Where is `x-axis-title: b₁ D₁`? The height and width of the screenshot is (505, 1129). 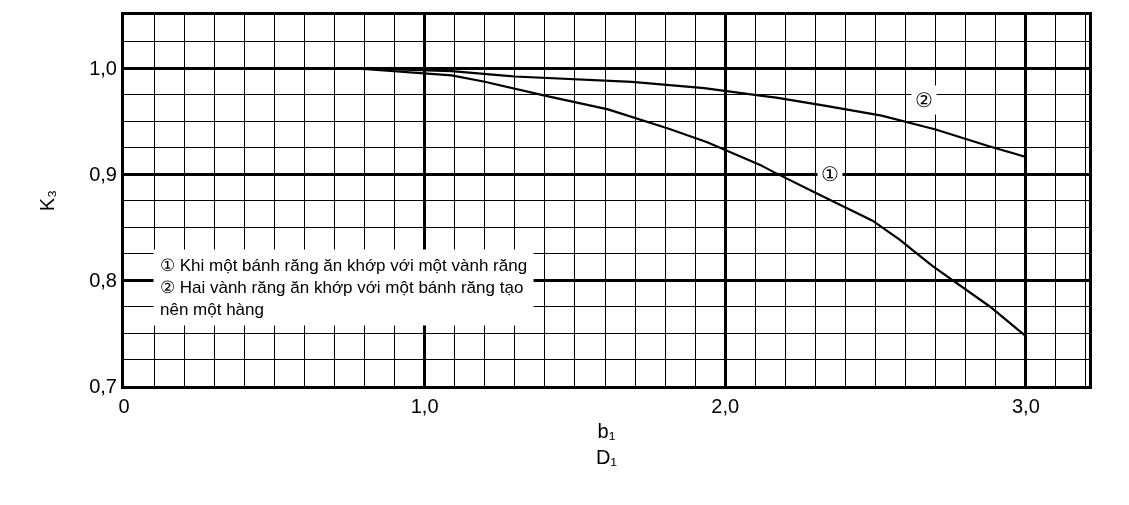 x-axis-title: b₁ D₁ is located at coordinates (606, 443).